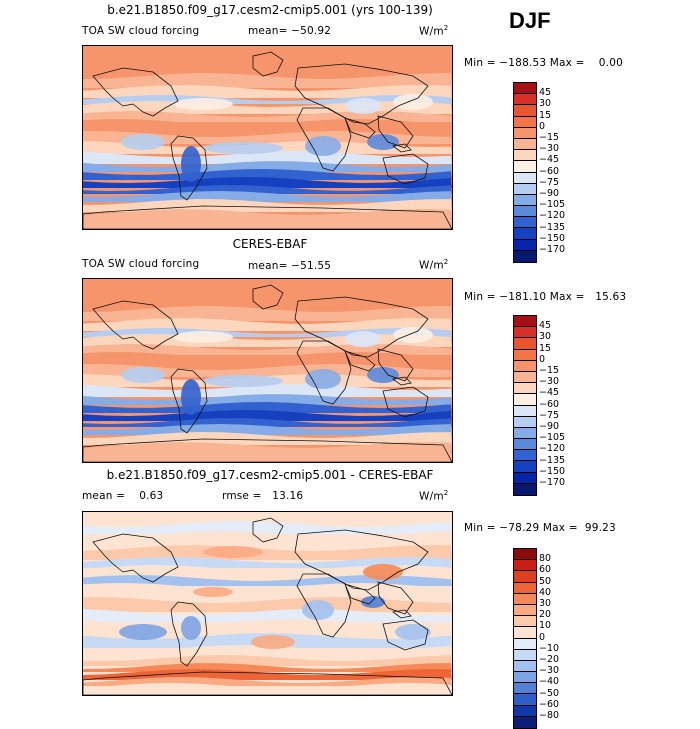 This screenshot has width=700, height=729. What do you see at coordinates (270, 244) in the screenshot?
I see `panel2-title: CERES-EBAF` at bounding box center [270, 244].